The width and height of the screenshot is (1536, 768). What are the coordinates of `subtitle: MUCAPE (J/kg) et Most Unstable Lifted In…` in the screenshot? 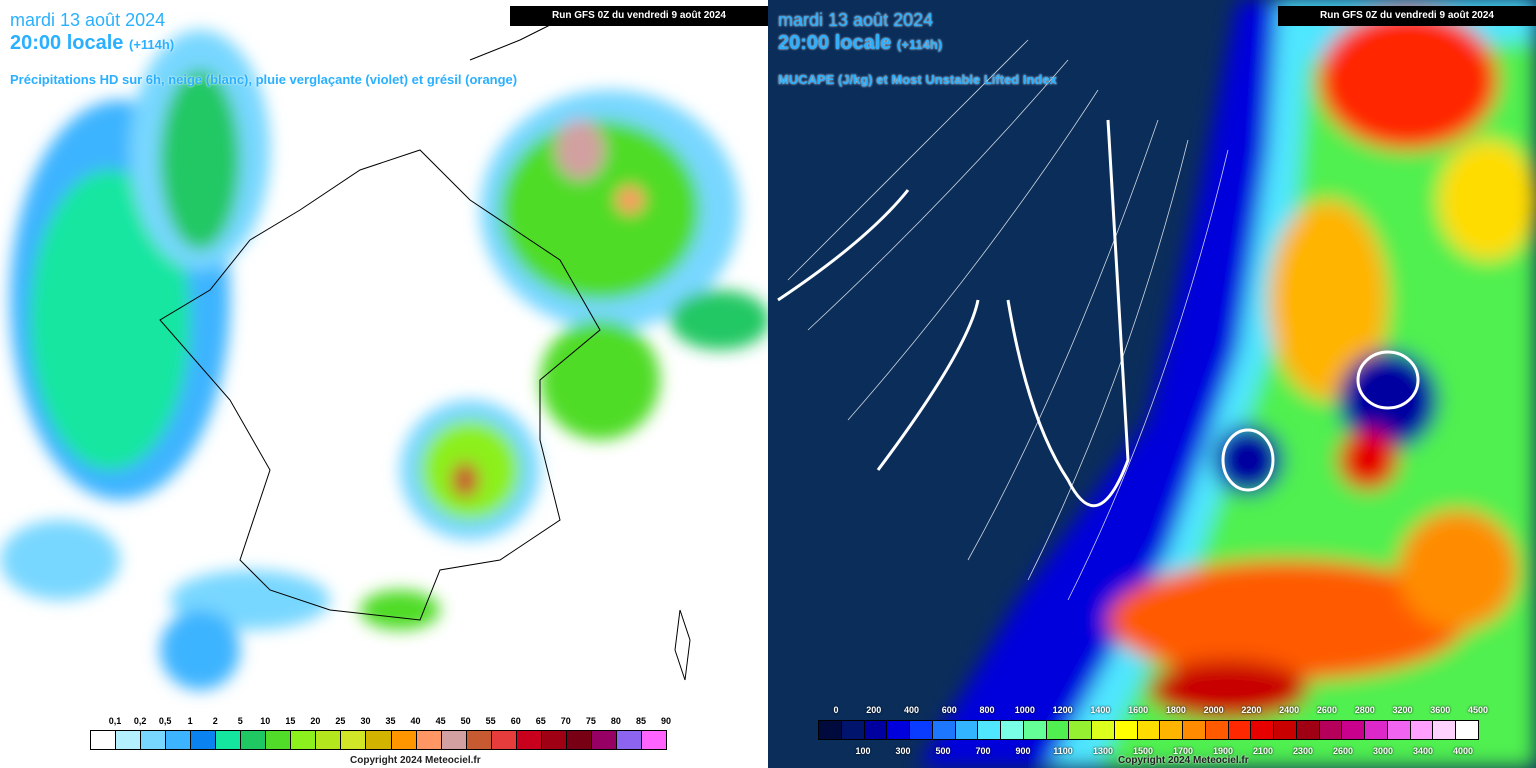 It's located at (917, 79).